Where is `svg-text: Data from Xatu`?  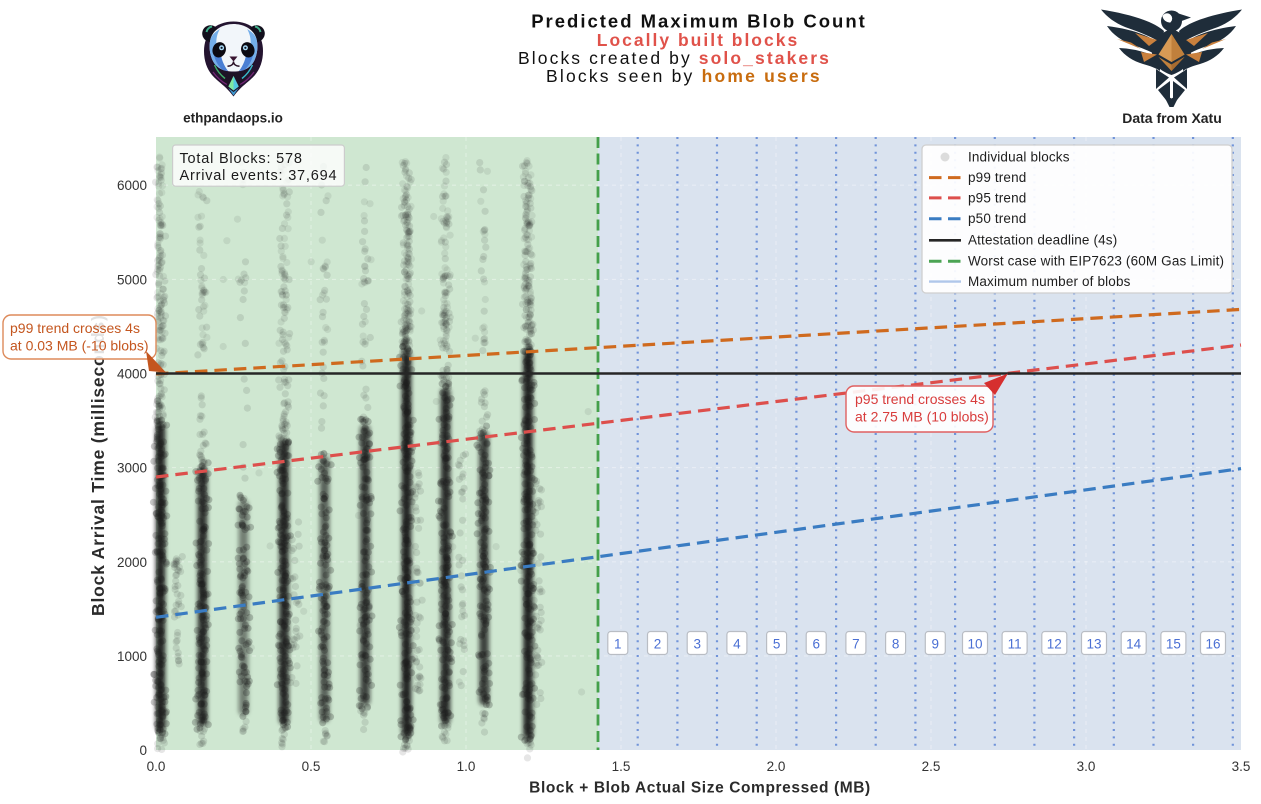
svg-text: Data from Xatu is located at coordinates (1172, 118).